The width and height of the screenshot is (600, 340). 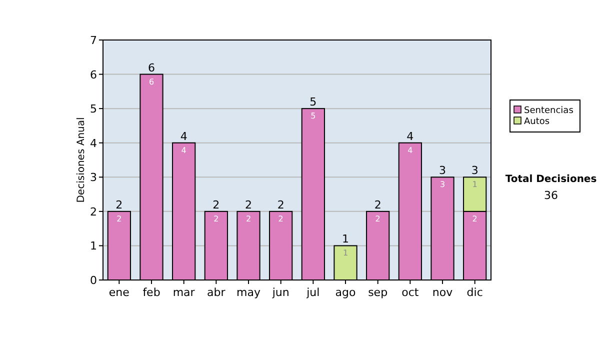 I want to click on data-label: 5, so click(x=313, y=116).